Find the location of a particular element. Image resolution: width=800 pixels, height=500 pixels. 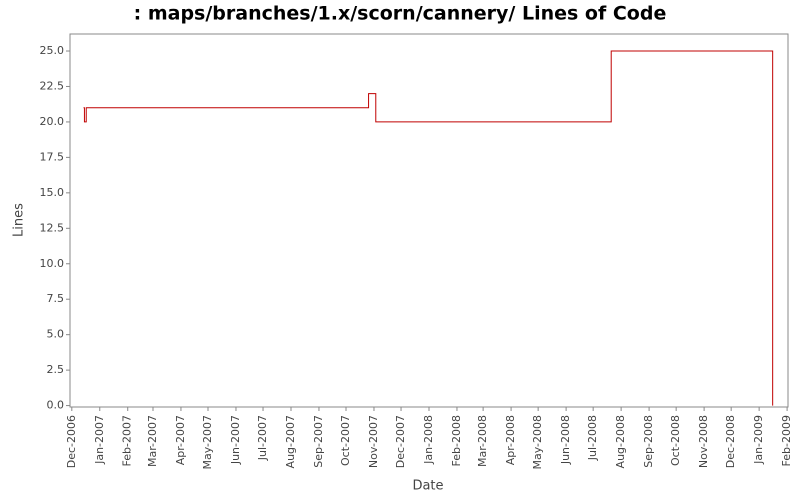

y-tick-label: 25.0 is located at coordinates (52, 50).